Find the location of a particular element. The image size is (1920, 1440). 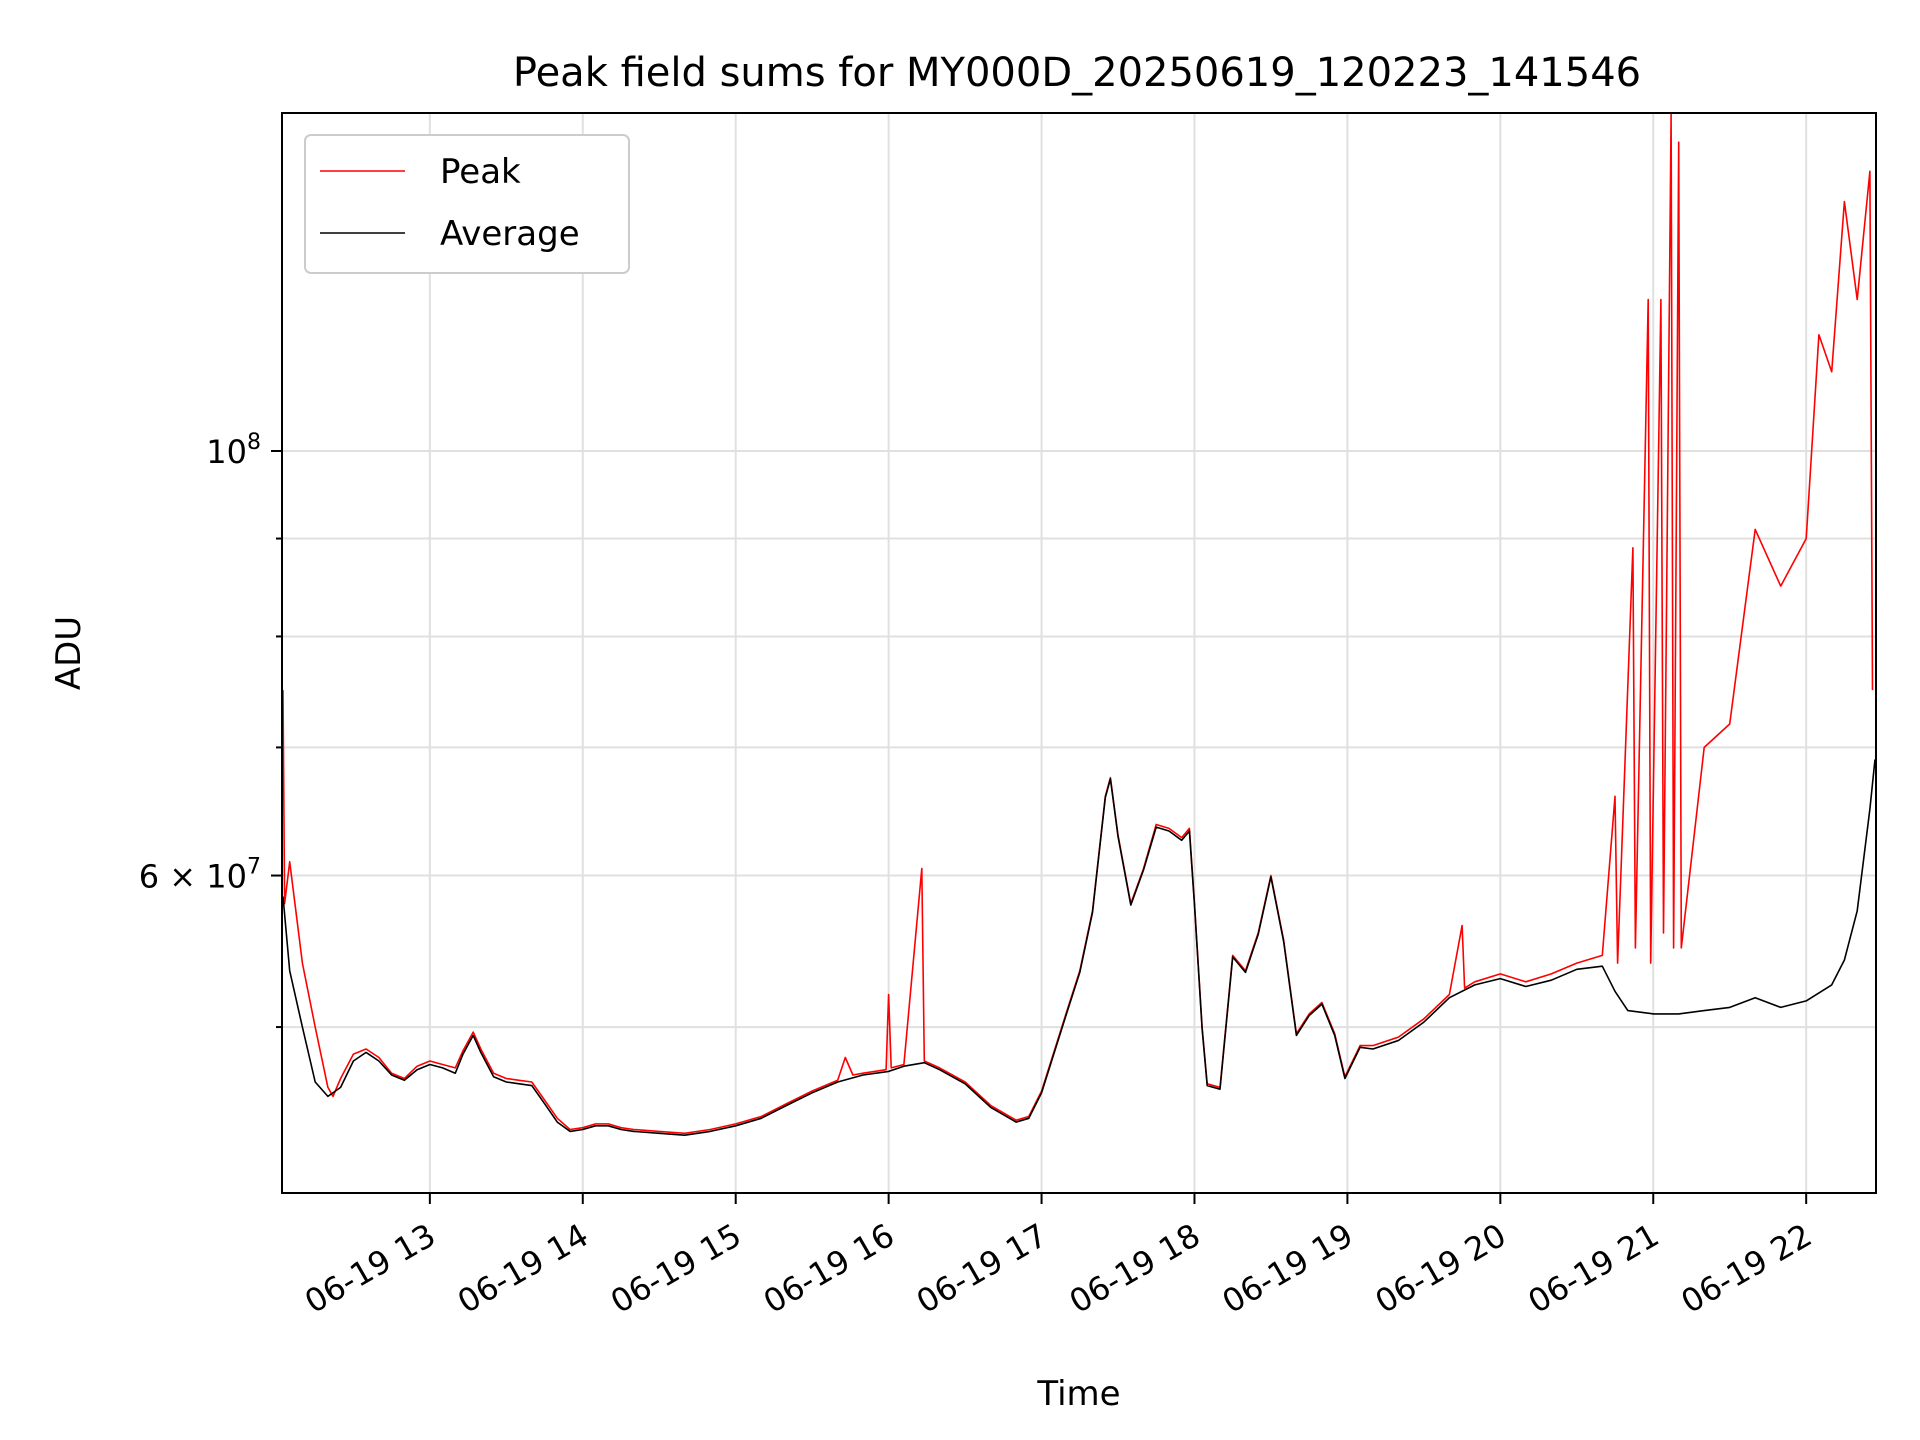

legend-box is located at coordinates (467, 204).